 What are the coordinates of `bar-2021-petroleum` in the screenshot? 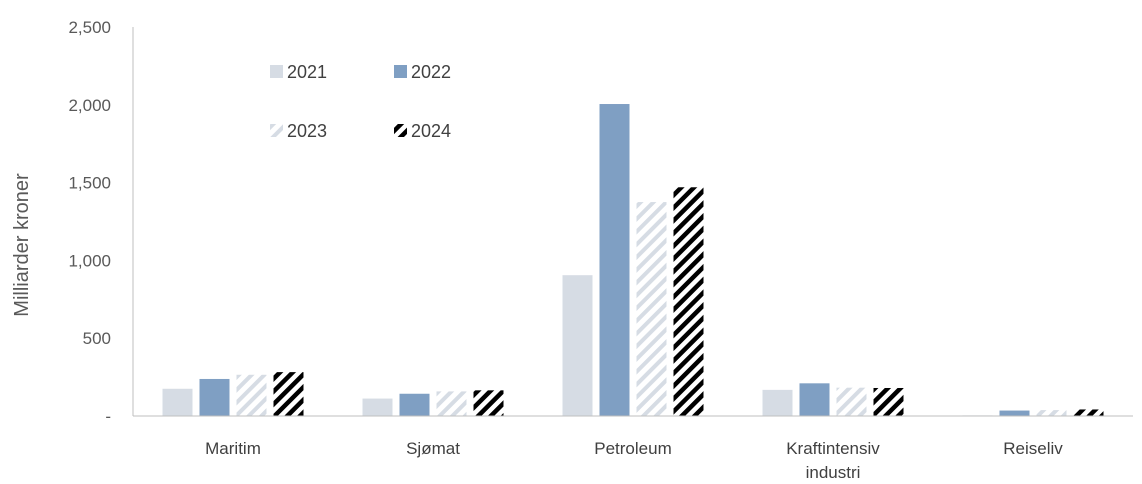 It's located at (577, 345).